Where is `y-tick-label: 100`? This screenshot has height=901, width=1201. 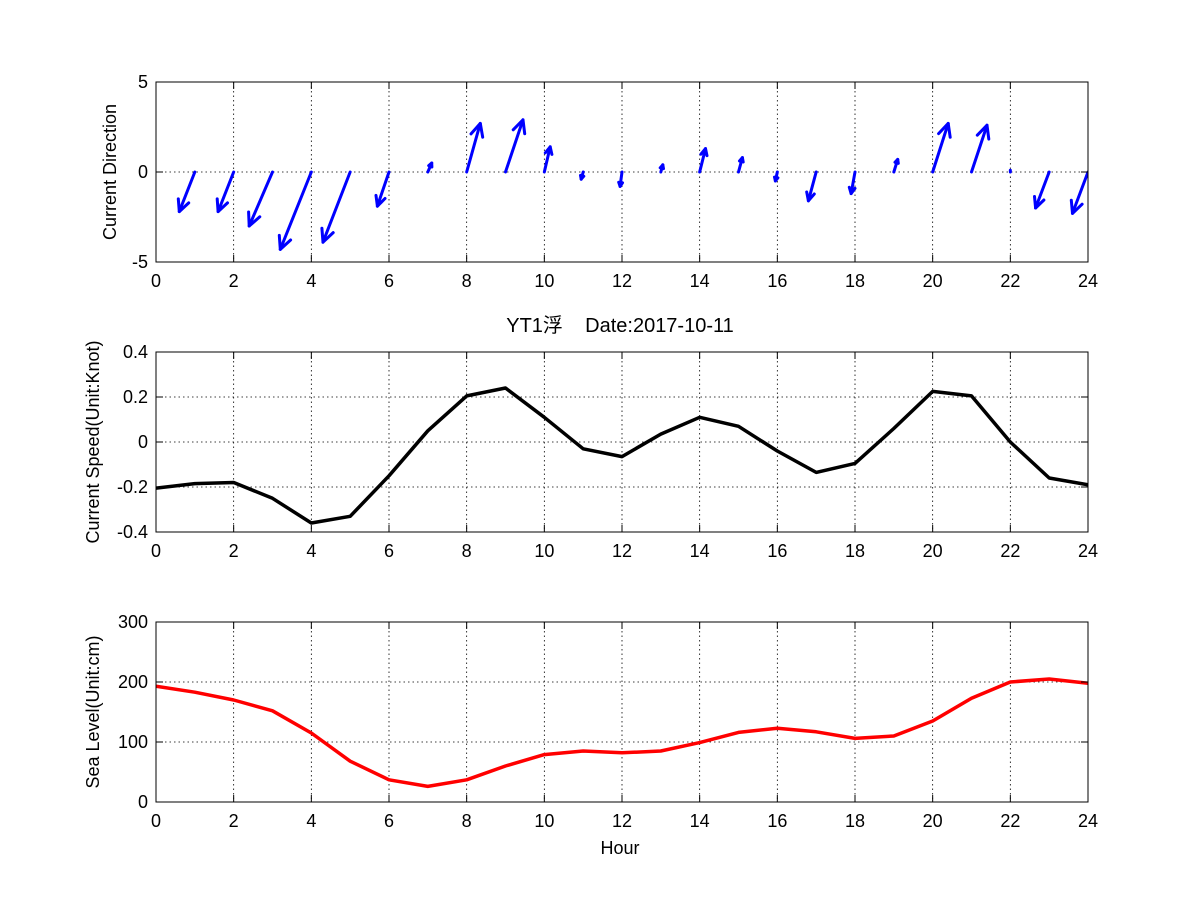 y-tick-label: 100 is located at coordinates (133, 742).